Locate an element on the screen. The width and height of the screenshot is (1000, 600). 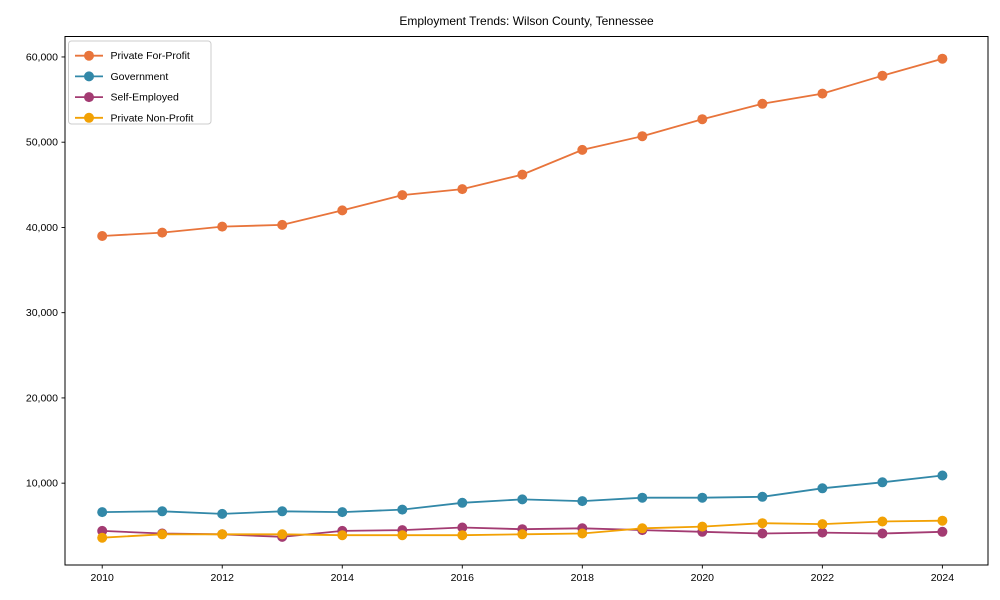
legend-item-self-employed: Self-Employed is located at coordinates (127, 98).